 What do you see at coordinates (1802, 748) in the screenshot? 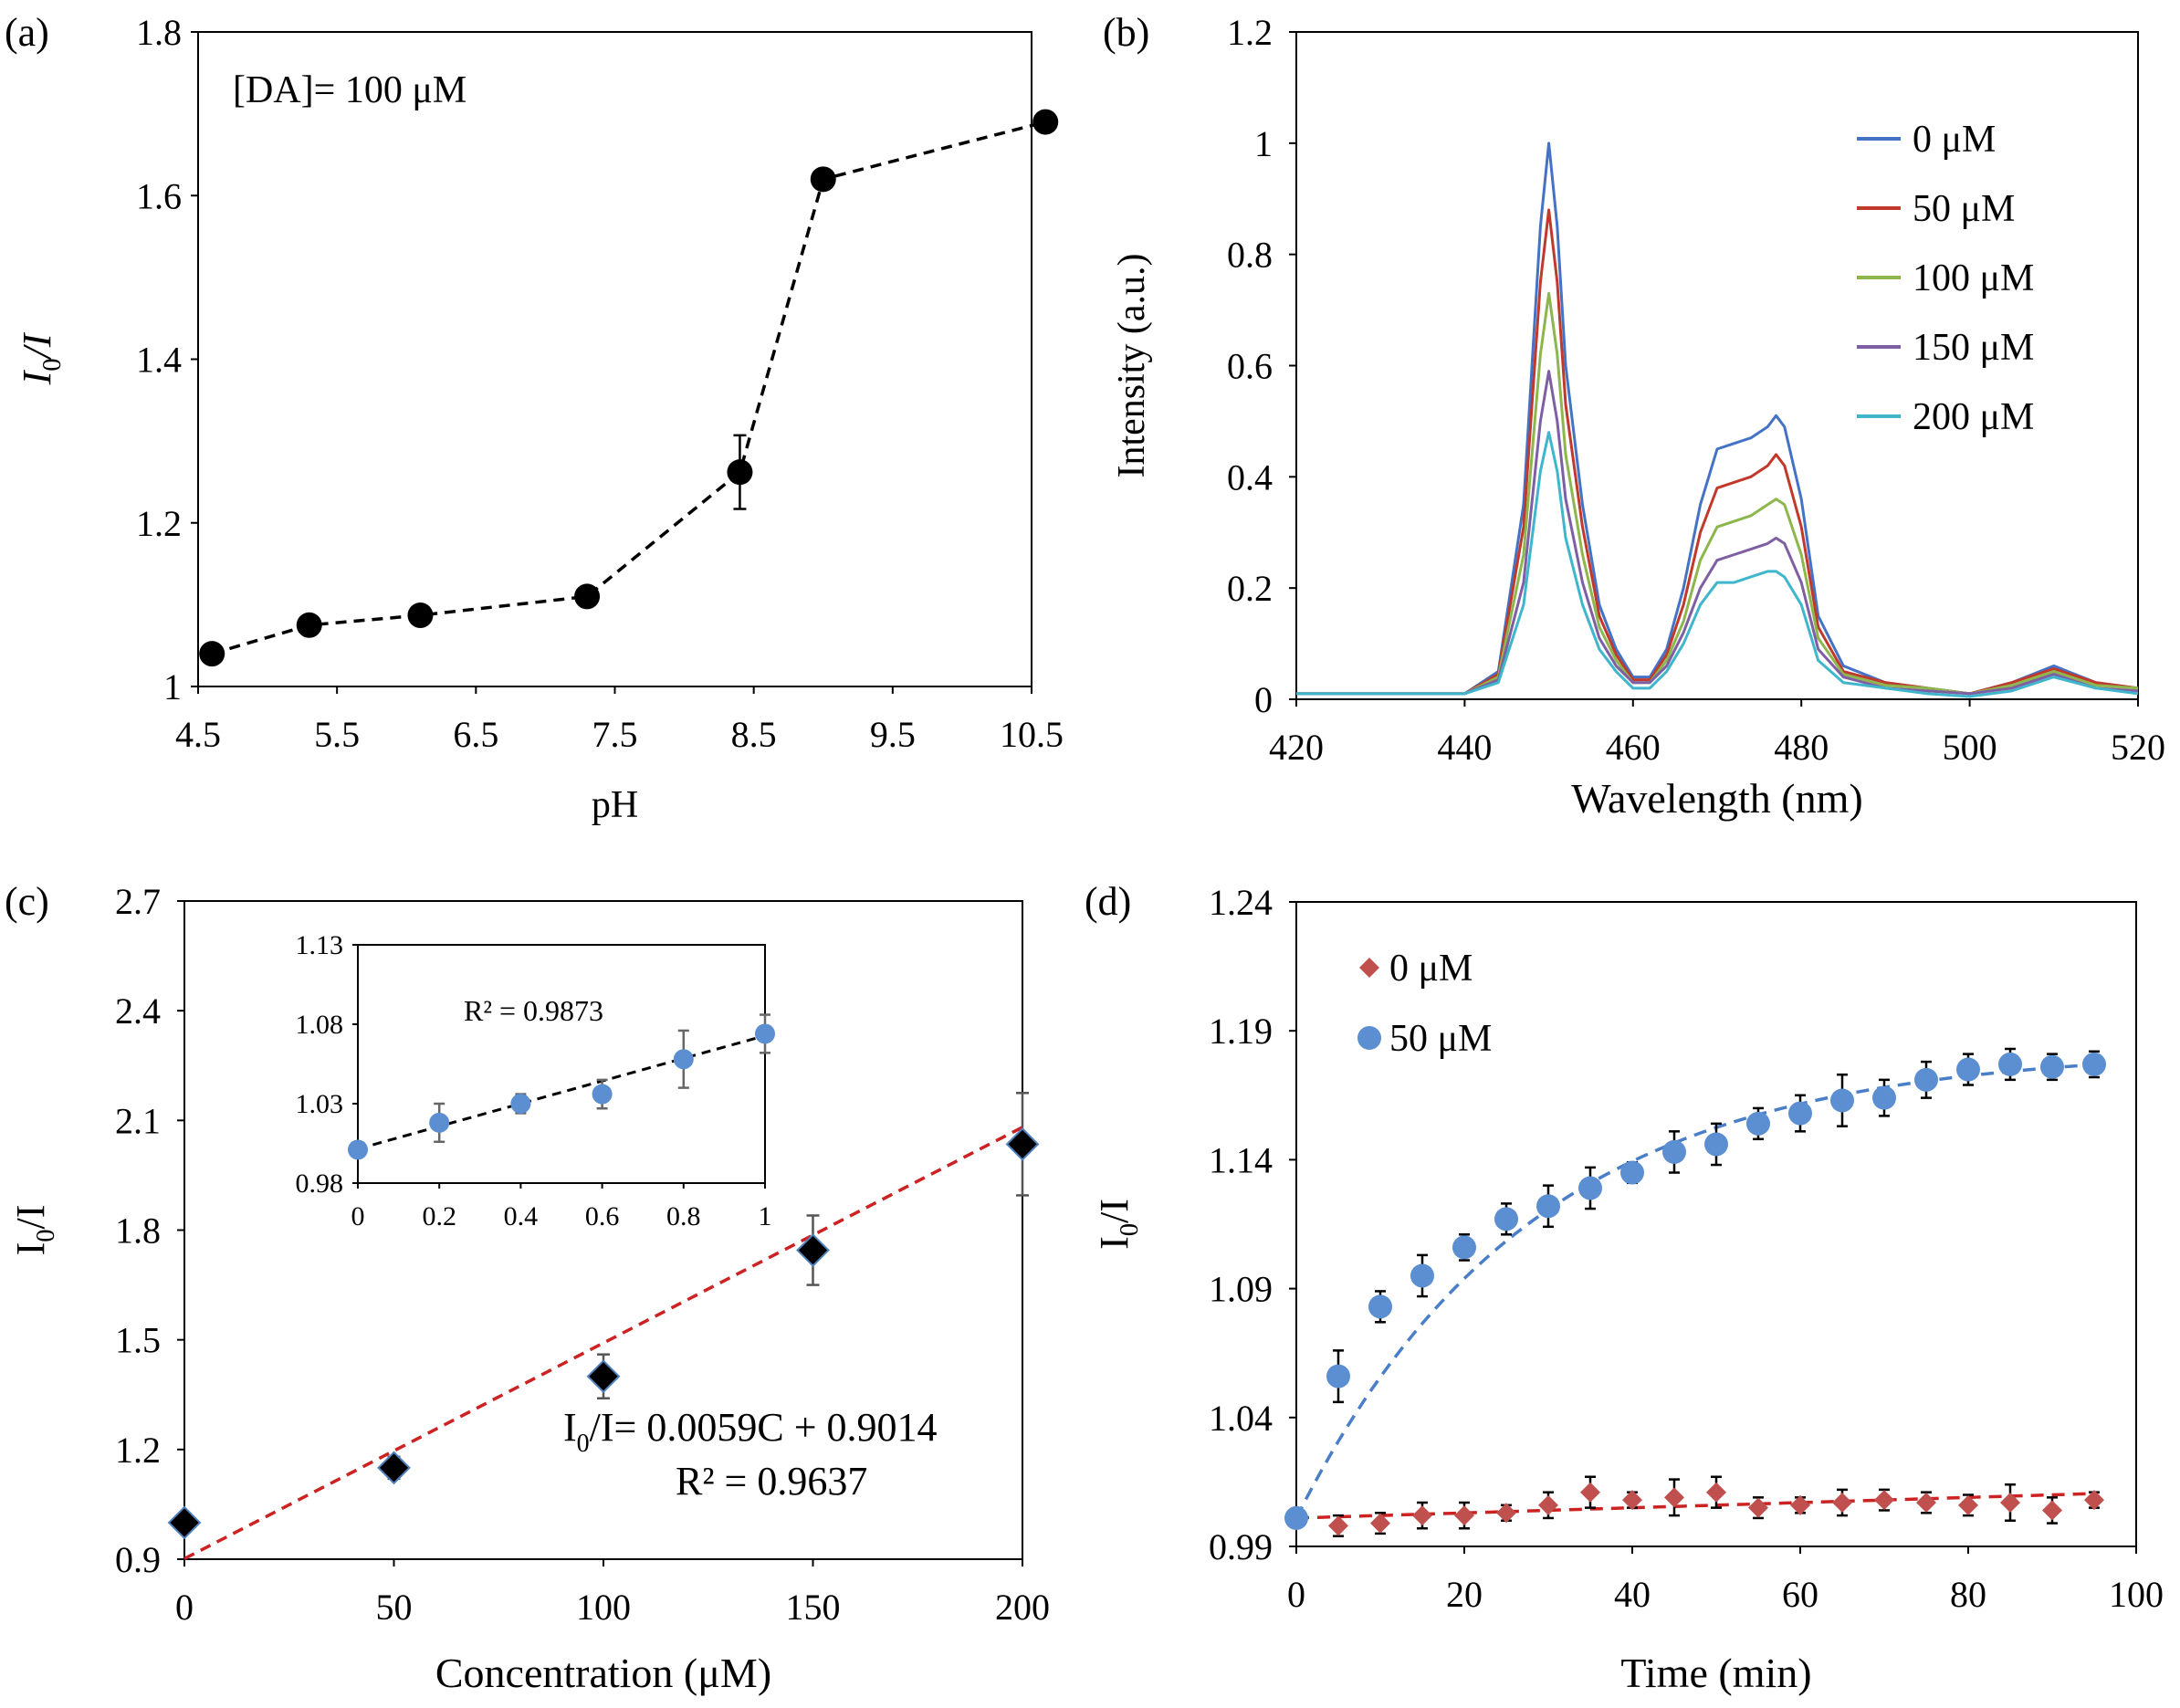
I see `panel-b-x-tick-label: 480` at bounding box center [1802, 748].